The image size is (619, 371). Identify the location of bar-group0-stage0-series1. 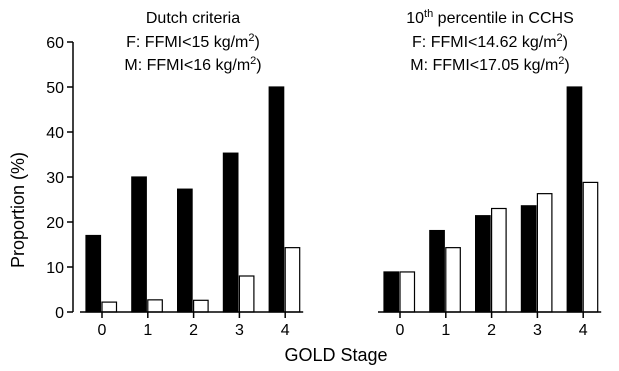
(109, 307).